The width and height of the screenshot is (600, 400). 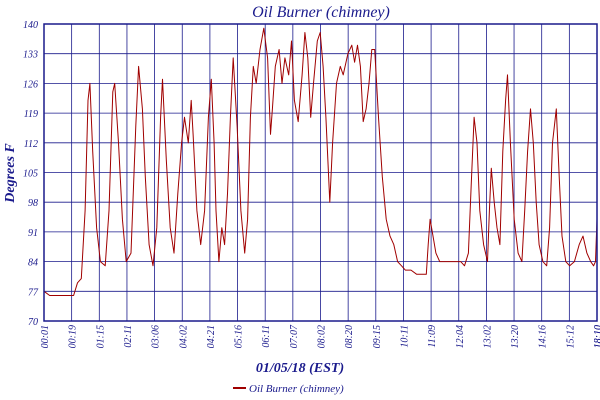 I want to click on x-tick-label: 07:07, so click(x=294, y=336).